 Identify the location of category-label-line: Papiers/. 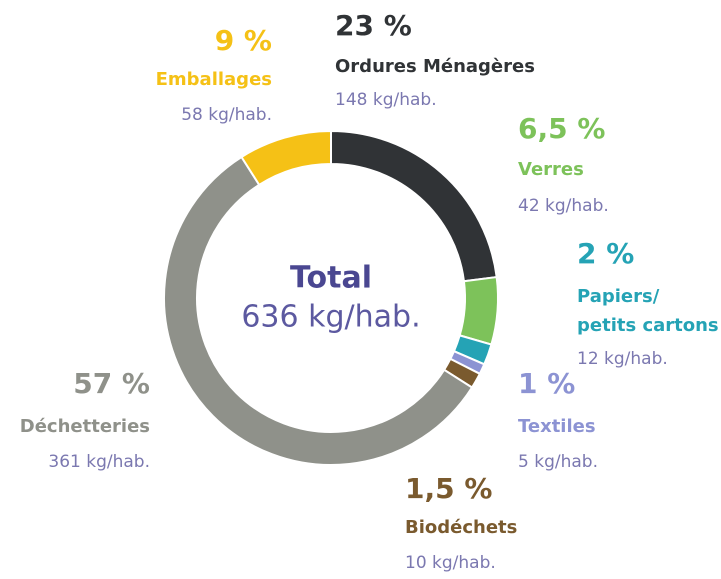
(618, 296).